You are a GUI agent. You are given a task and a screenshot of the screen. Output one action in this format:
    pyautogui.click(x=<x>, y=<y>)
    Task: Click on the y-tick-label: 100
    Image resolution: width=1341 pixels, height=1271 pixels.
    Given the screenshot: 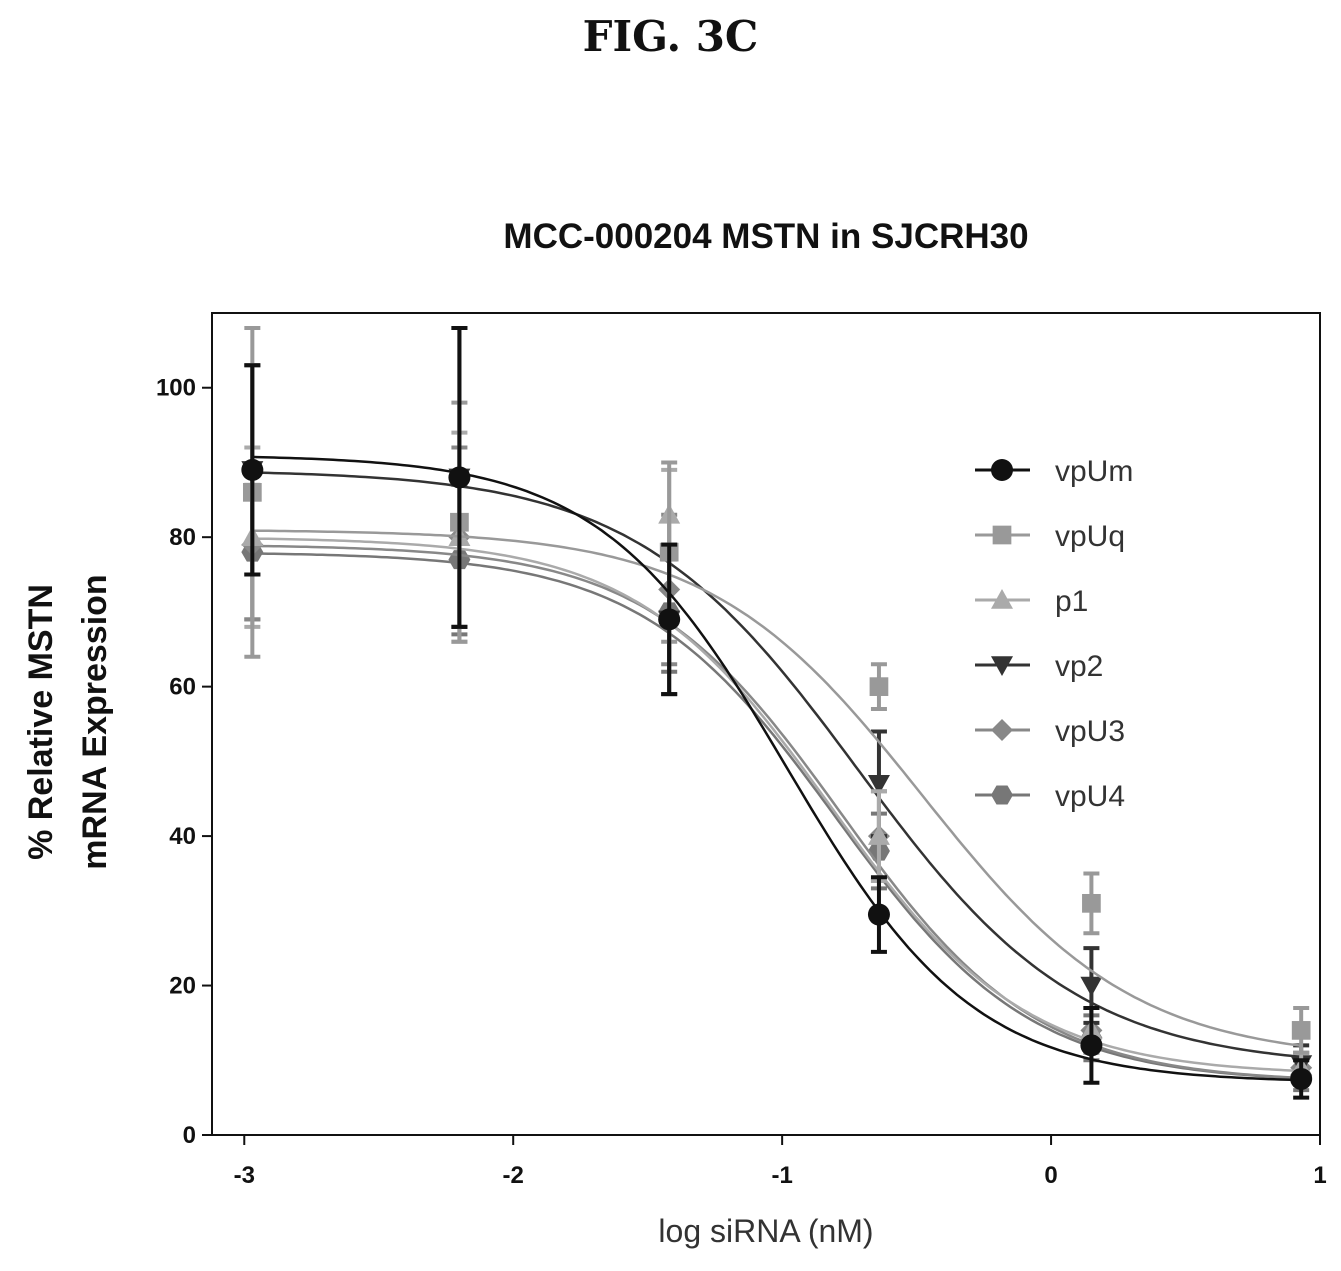 What is the action you would take?
    pyautogui.click(x=176, y=388)
    